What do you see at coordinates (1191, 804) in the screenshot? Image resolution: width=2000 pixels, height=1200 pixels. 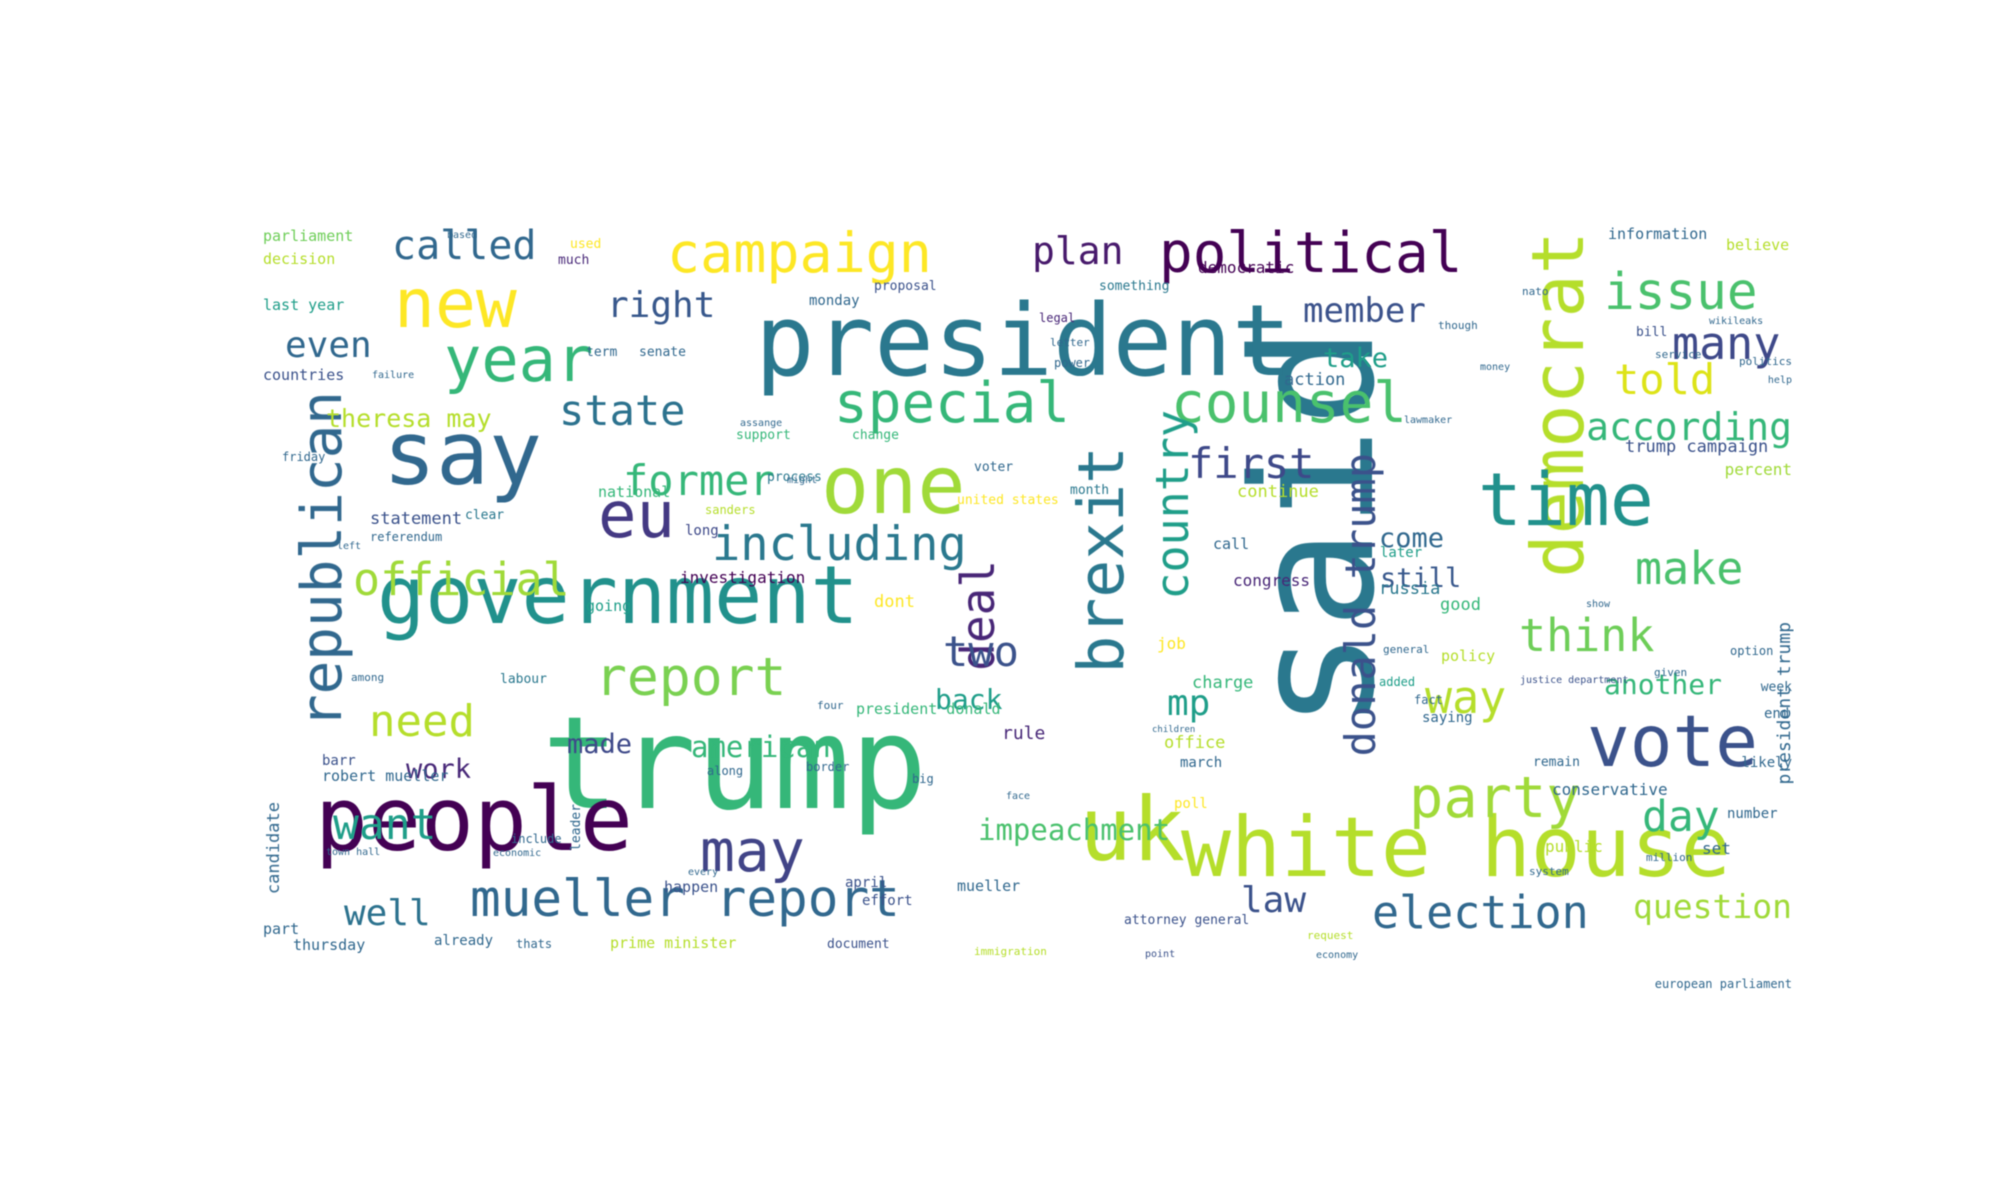 I see `cloud-word: poll` at bounding box center [1191, 804].